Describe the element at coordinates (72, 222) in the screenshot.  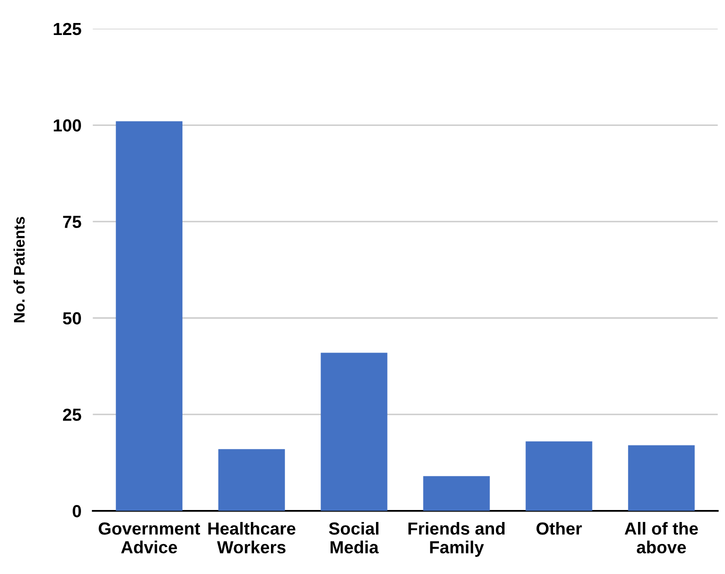
I see `y-tick-label: 75` at that location.